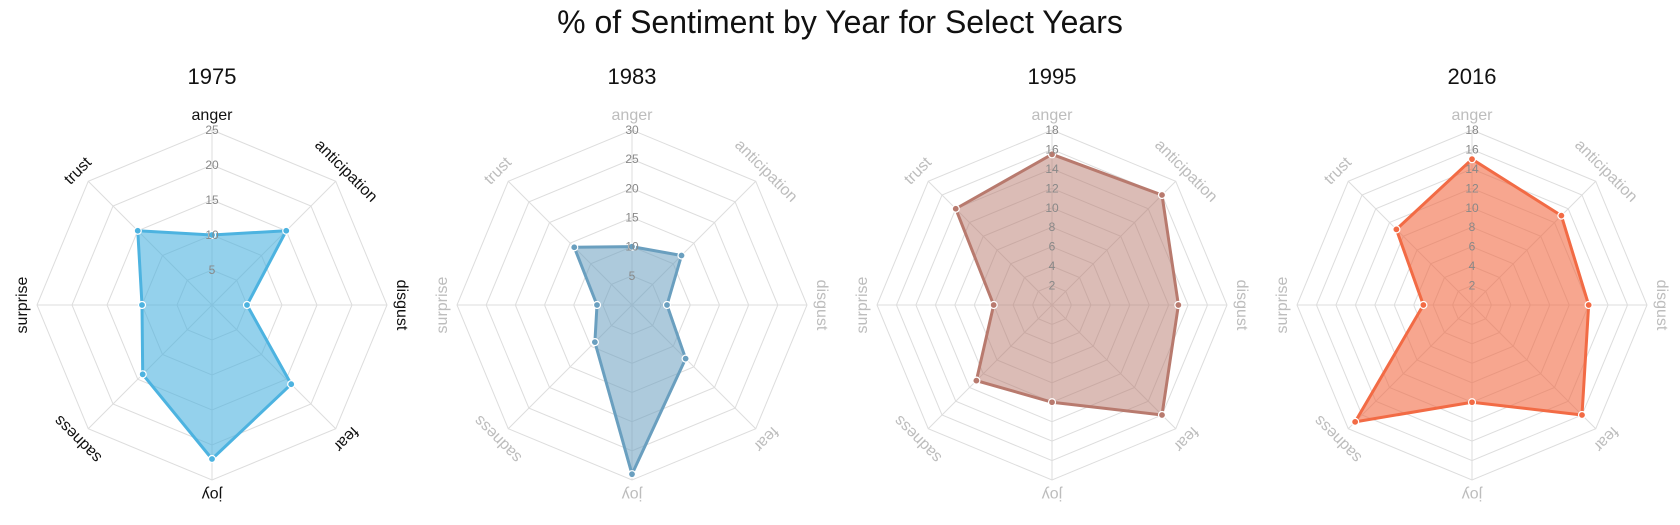 Image resolution: width=1680 pixels, height=525 pixels. What do you see at coordinates (1472, 76) in the screenshot?
I see `panel-title: 2016` at bounding box center [1472, 76].